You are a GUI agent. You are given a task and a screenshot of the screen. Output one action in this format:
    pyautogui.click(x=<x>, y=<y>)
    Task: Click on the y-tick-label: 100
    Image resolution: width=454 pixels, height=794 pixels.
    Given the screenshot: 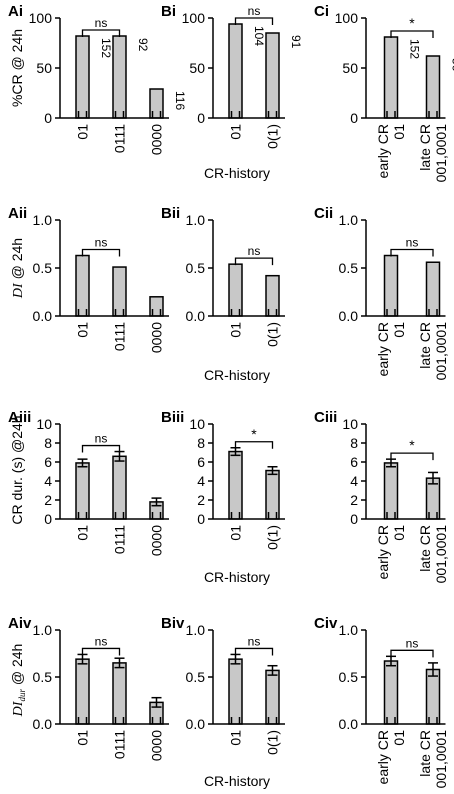 What is the action you would take?
    pyautogui.click(x=347, y=18)
    